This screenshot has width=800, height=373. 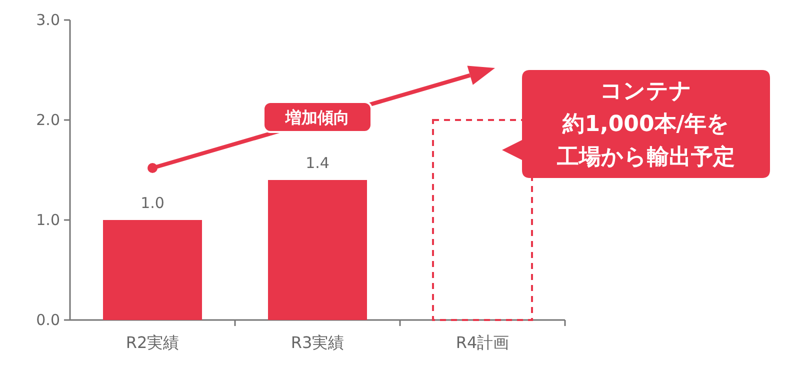 I want to click on x-tick-label: R4計画, so click(x=483, y=342).